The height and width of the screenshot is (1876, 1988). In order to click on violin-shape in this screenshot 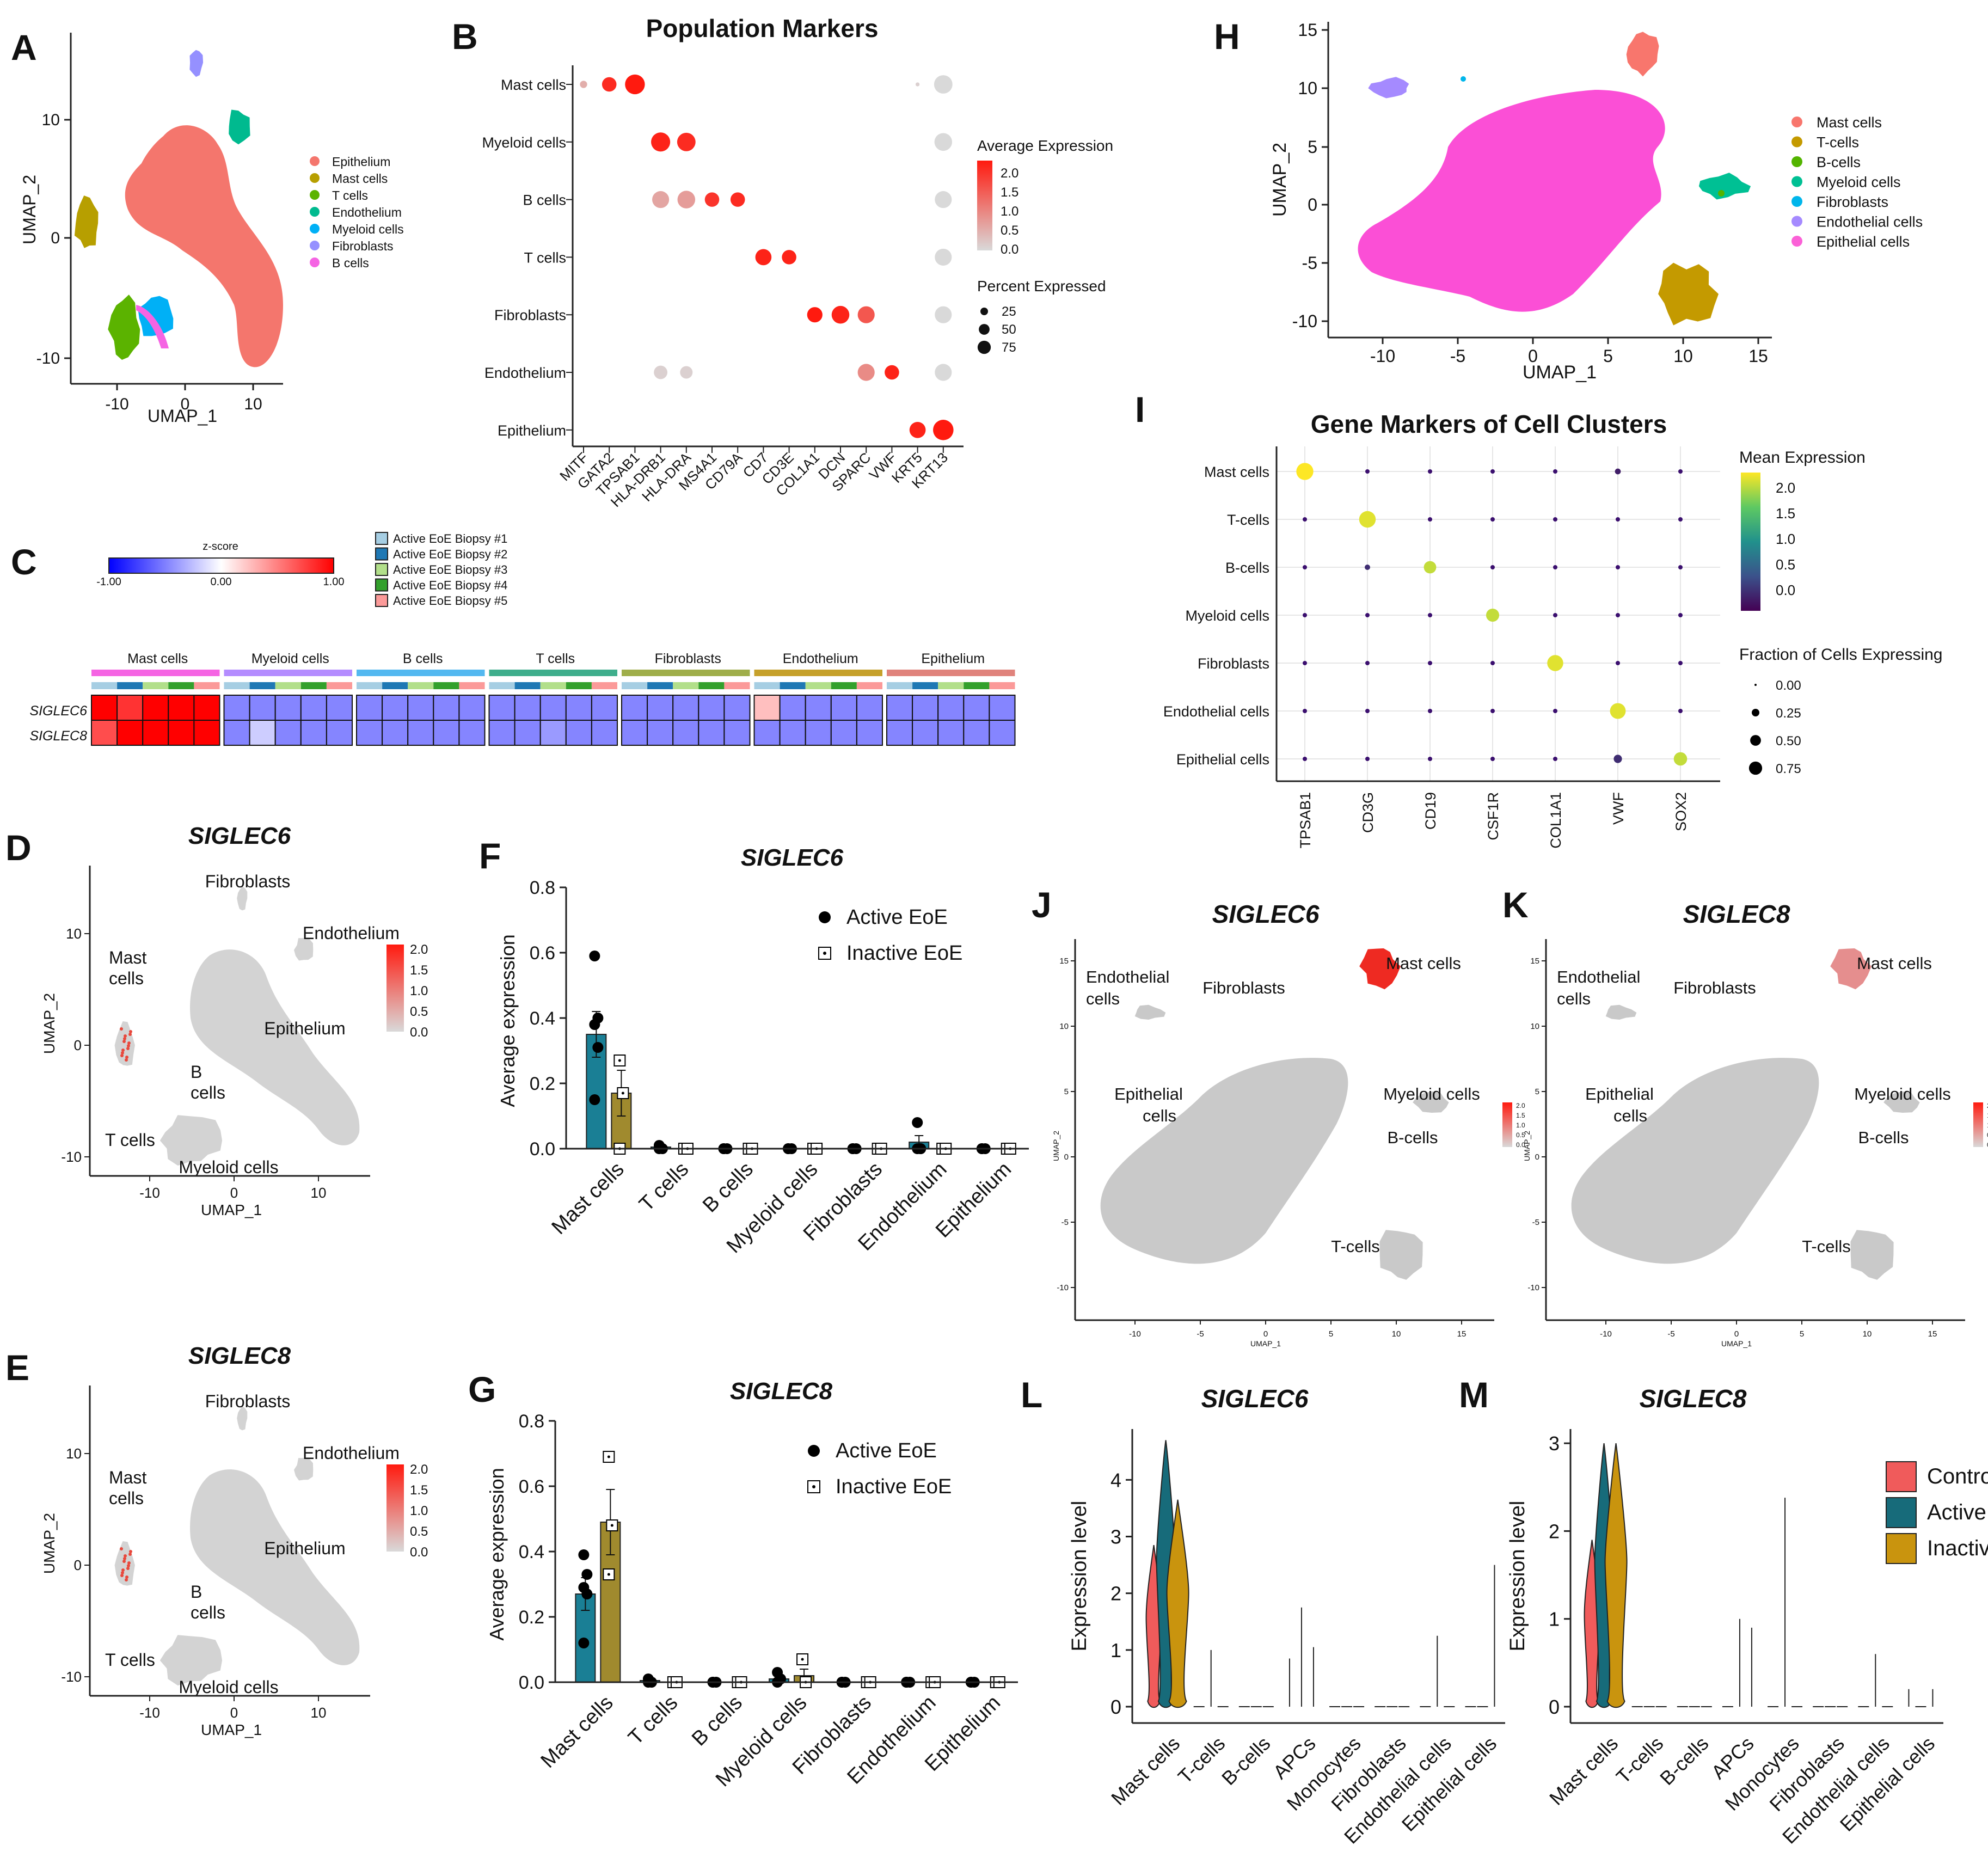, I will do `click(1616, 1575)`.